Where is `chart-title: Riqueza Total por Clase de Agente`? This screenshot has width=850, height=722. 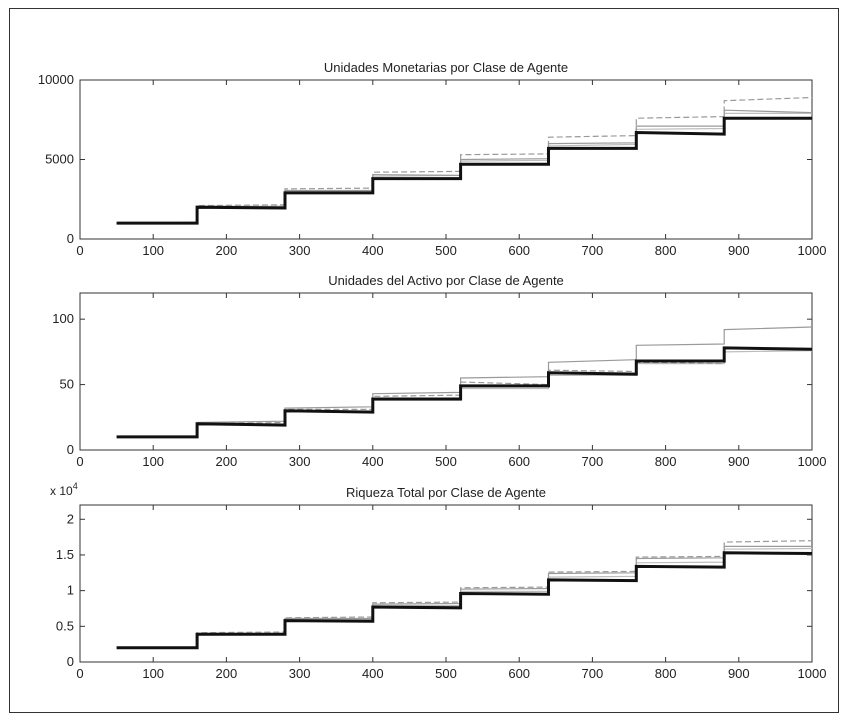
chart-title: Riqueza Total por Clase de Agente is located at coordinates (446, 492).